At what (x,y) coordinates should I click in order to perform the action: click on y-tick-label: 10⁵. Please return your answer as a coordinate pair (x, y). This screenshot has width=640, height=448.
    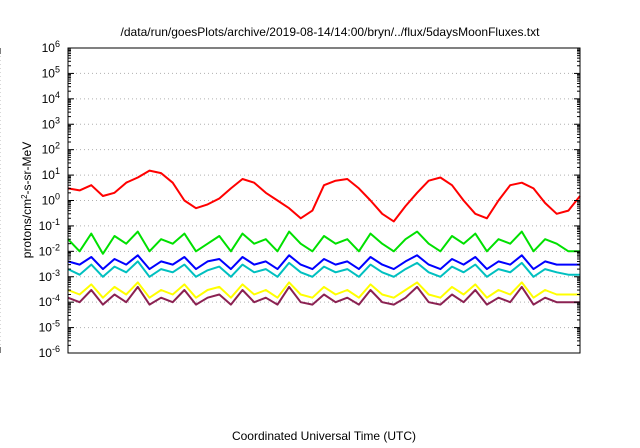
    Looking at the image, I should click on (51, 72).